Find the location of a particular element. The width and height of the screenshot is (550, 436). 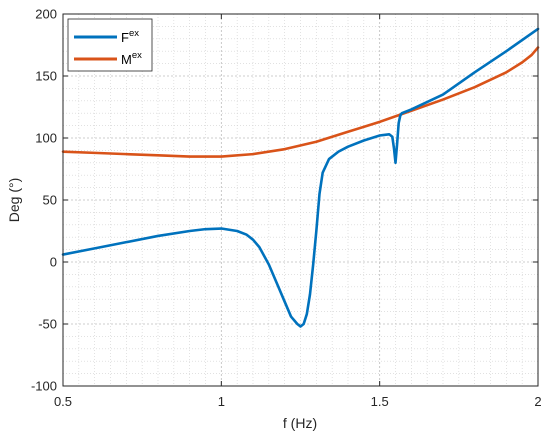

y-tick-label: 200 is located at coordinates (46, 14).